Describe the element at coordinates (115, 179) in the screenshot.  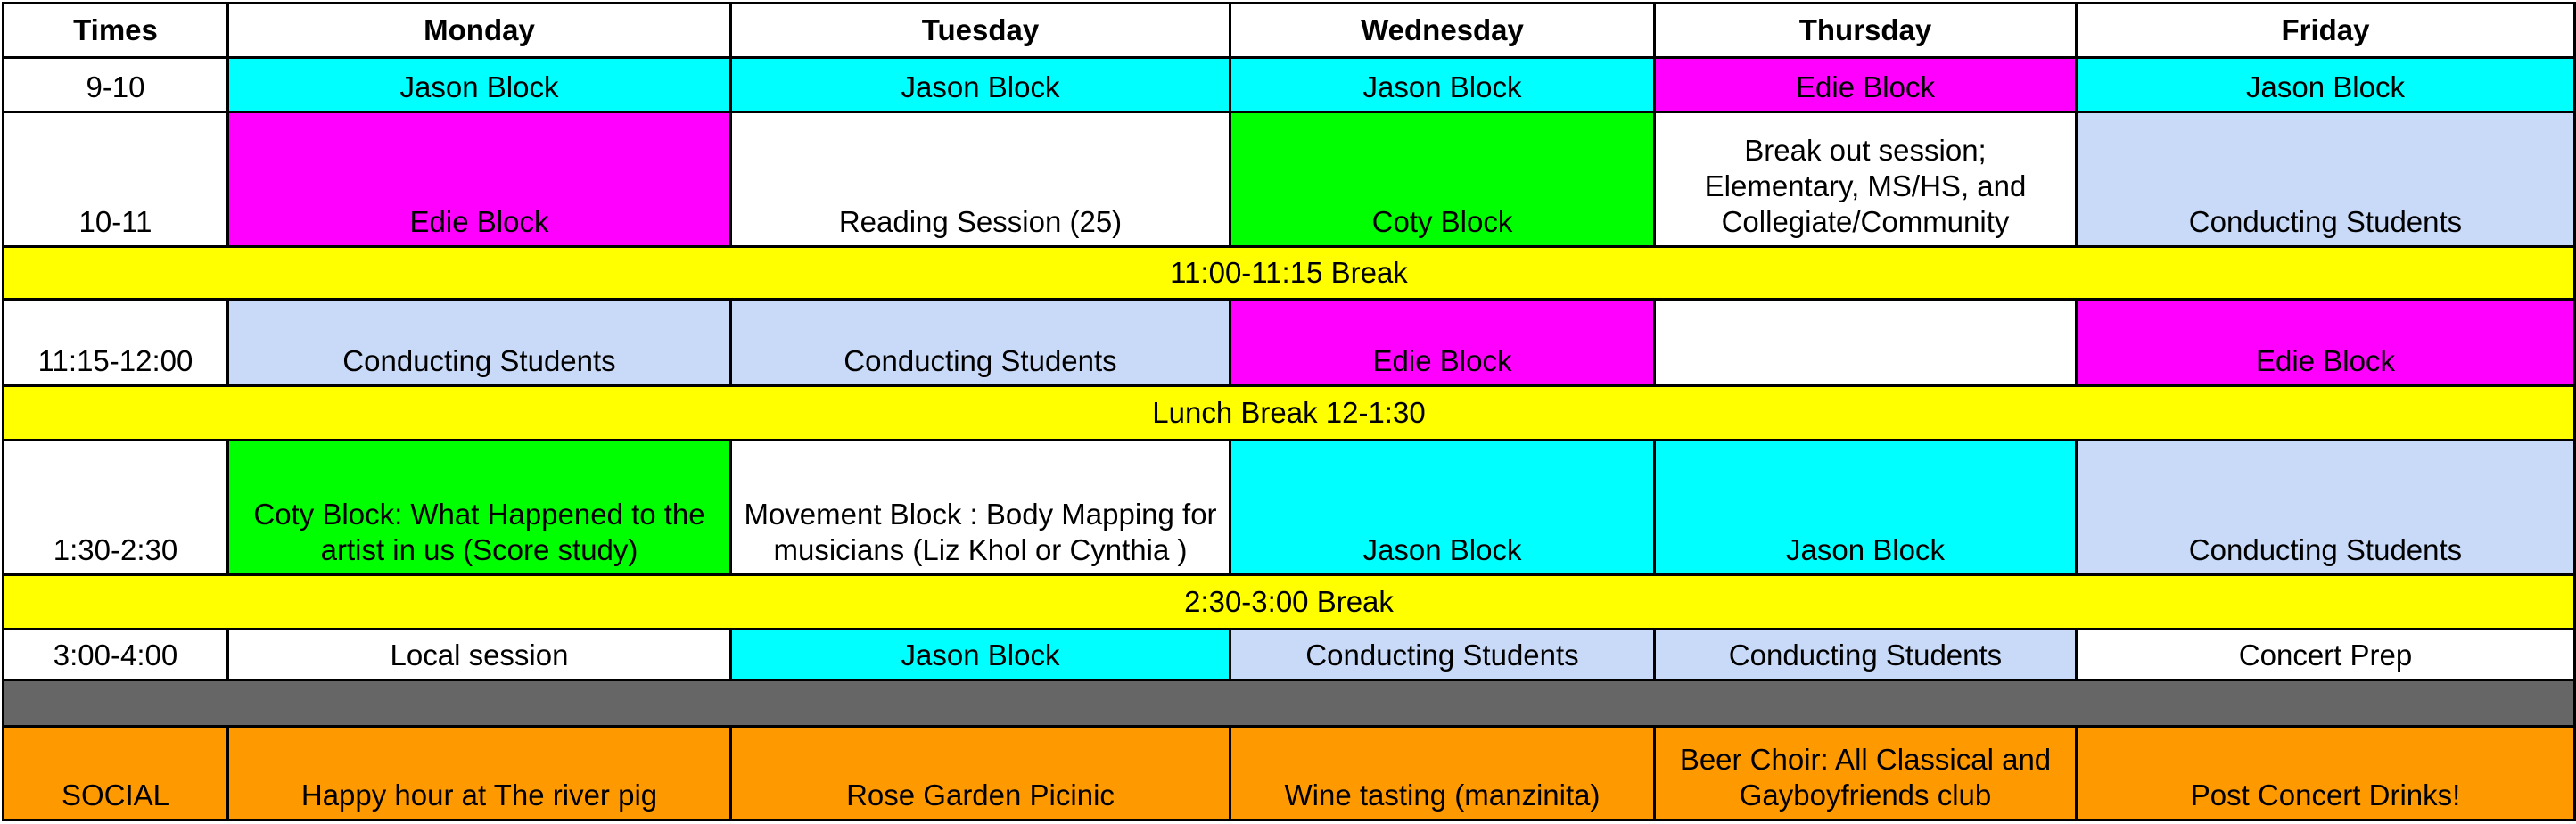
I see `time-cell: 10-11` at that location.